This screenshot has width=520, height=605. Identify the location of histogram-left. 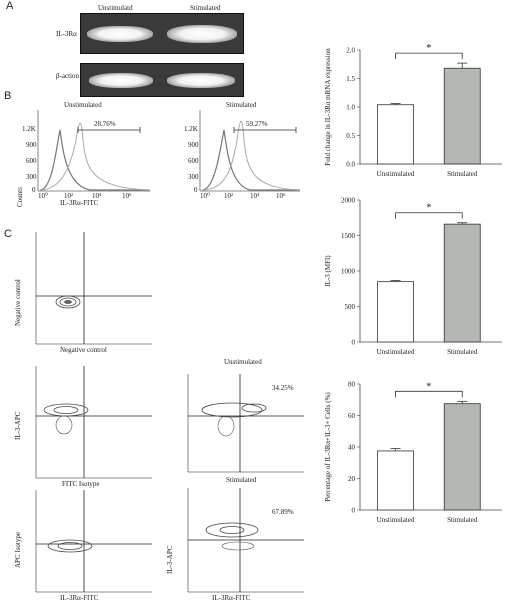
(94, 151).